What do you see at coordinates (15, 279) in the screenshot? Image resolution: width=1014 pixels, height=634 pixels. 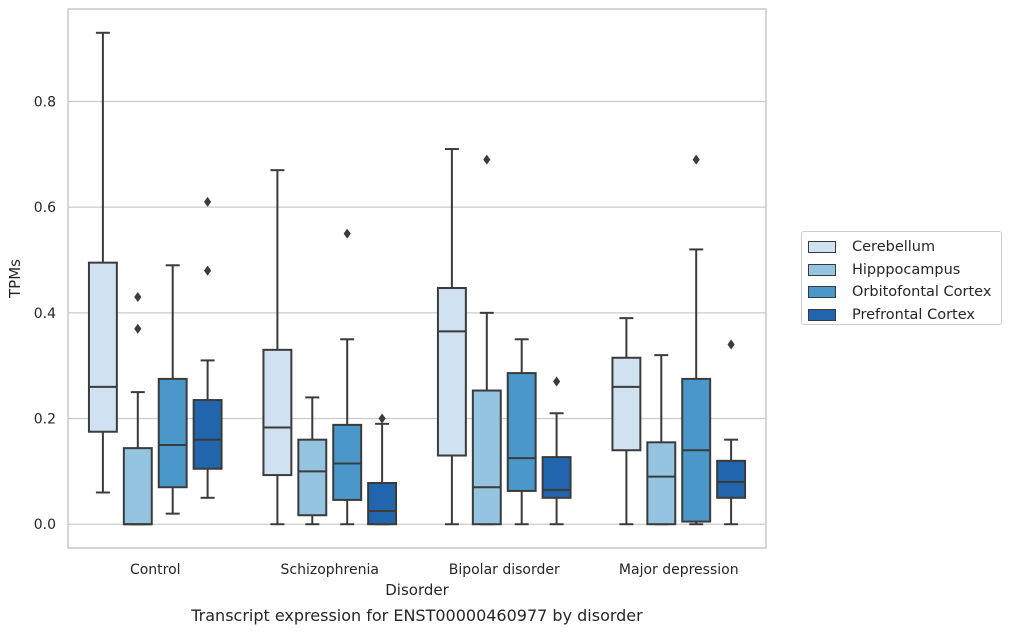 I see `y-axis-label: TPMs` at bounding box center [15, 279].